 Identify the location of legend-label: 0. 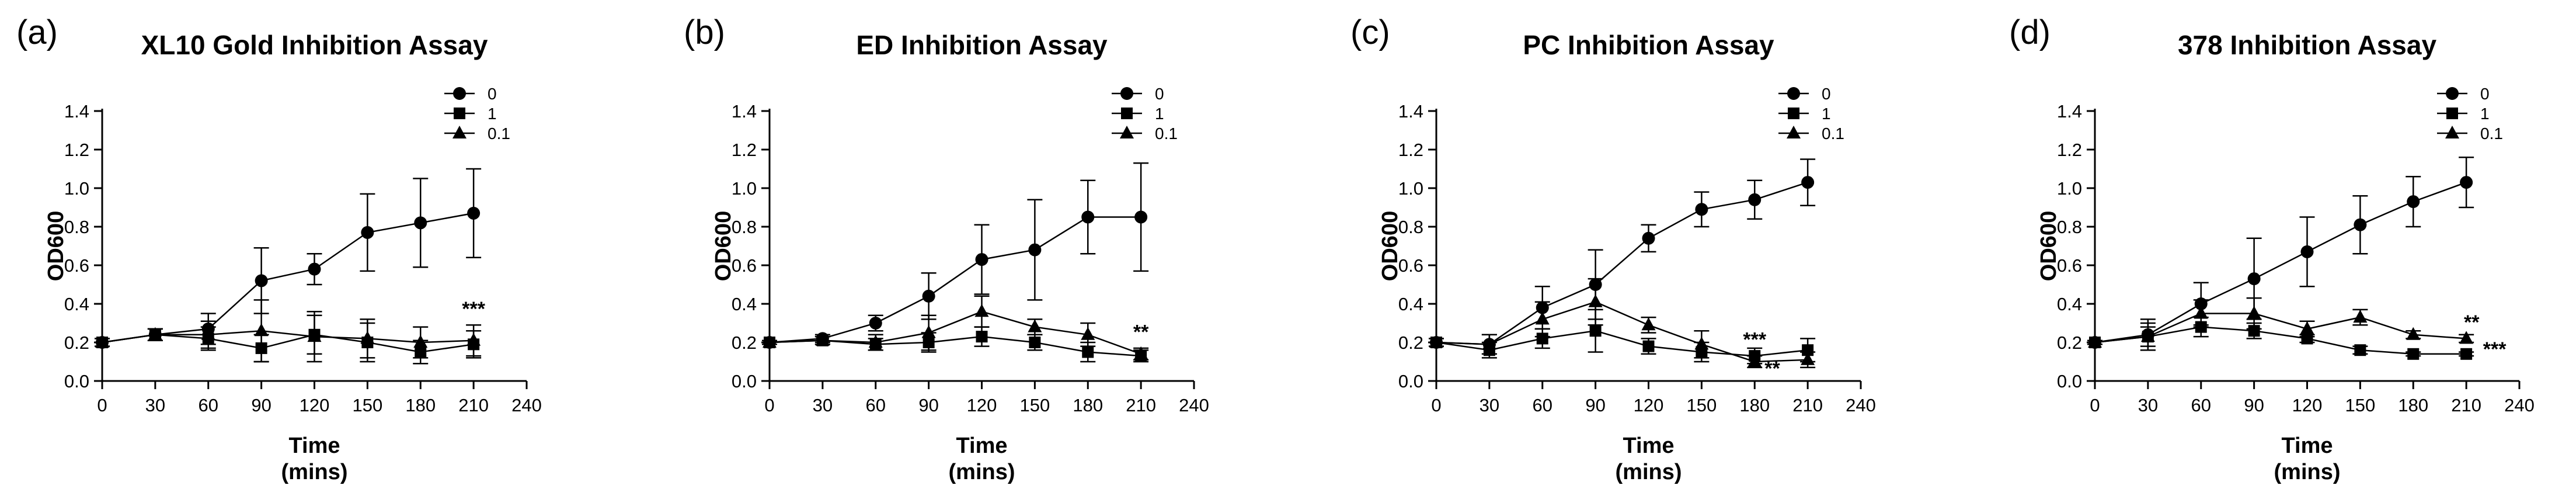
(1826, 94).